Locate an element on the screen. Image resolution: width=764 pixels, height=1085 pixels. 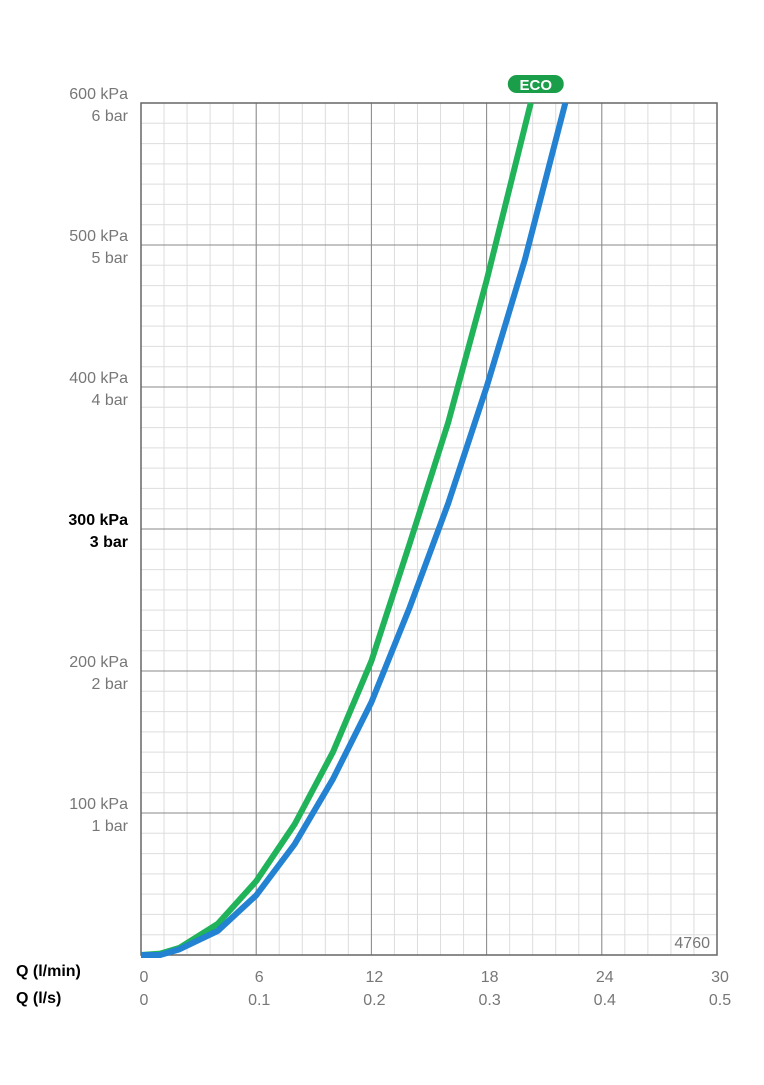
x-tick-label: 24 is located at coordinates (605, 977).